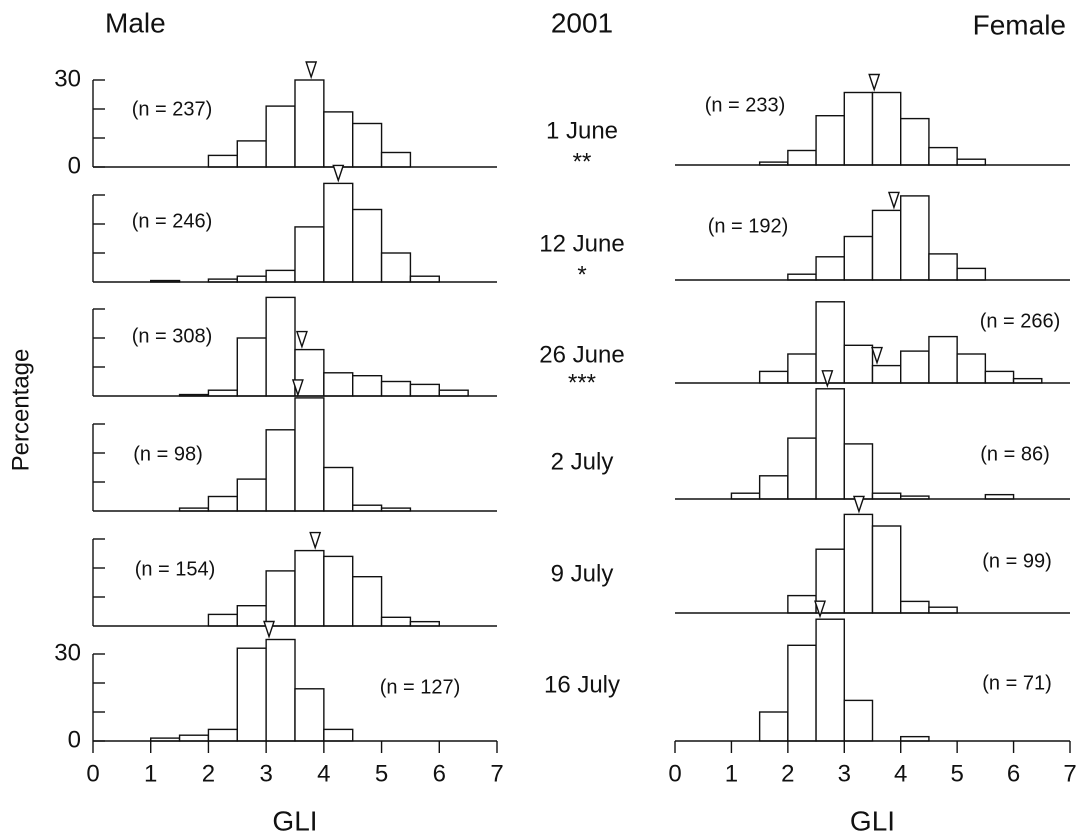  I want to click on x-tick-label: 3, so click(844, 773).